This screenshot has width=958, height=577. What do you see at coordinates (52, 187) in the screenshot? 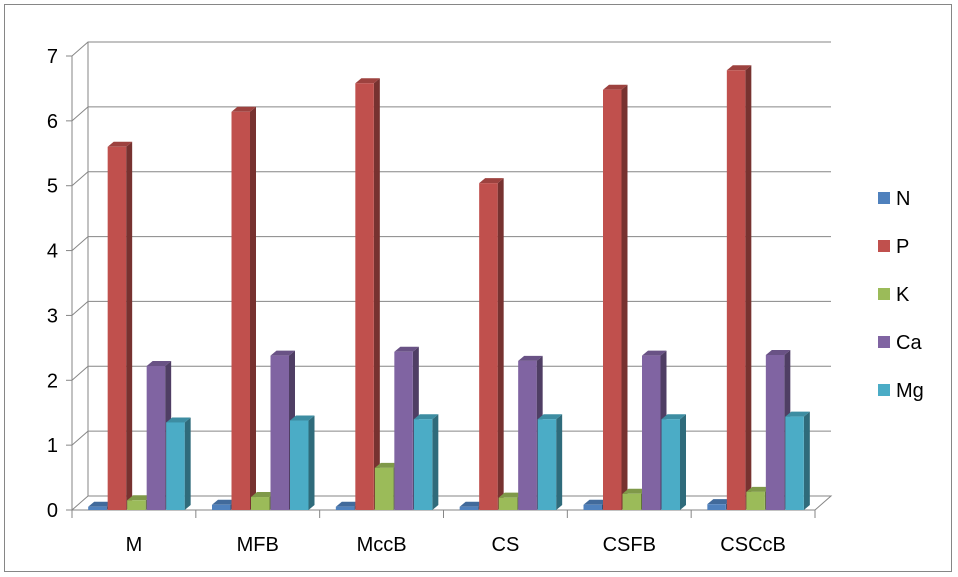
I see `y-tick-label: 5` at bounding box center [52, 187].